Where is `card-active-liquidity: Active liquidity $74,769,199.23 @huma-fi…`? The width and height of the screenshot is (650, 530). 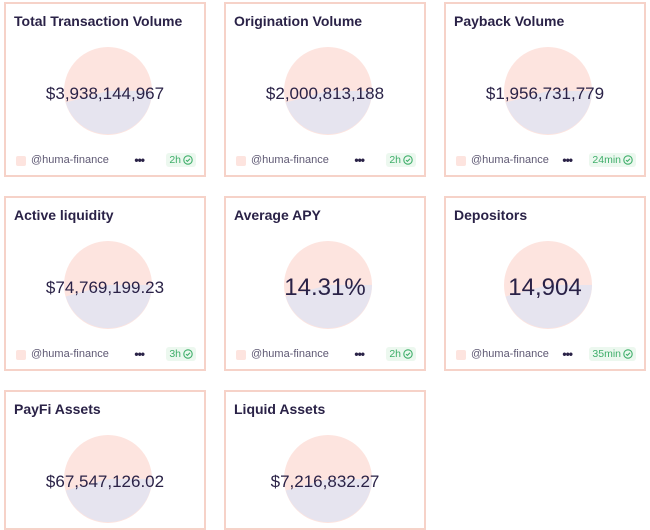
card-active-liquidity: Active liquidity $74,769,199.23 @huma-fi… is located at coordinates (105, 283).